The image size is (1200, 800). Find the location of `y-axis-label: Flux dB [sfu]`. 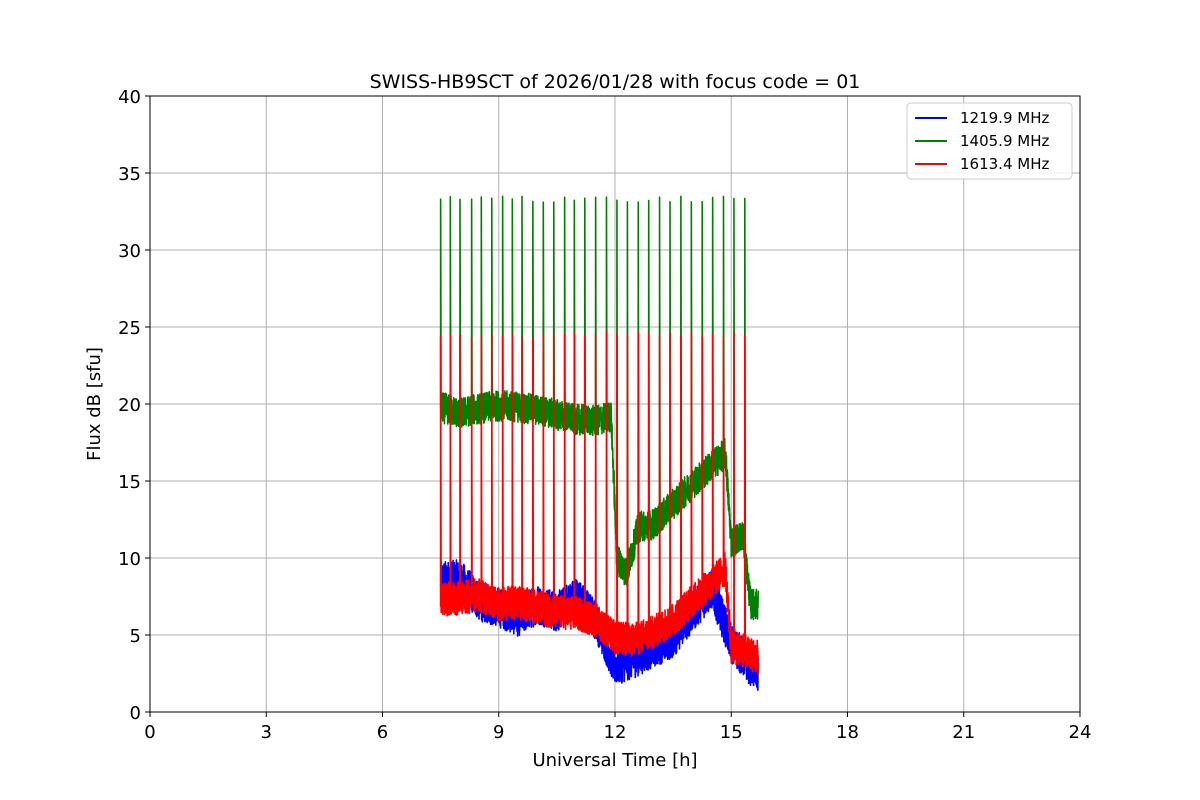

y-axis-label: Flux dB [sfu] is located at coordinates (94, 404).